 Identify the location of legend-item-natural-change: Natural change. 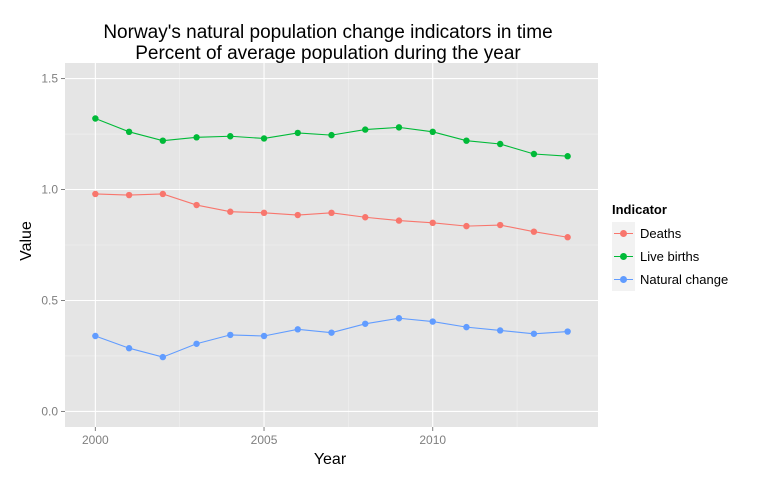
(670, 279).